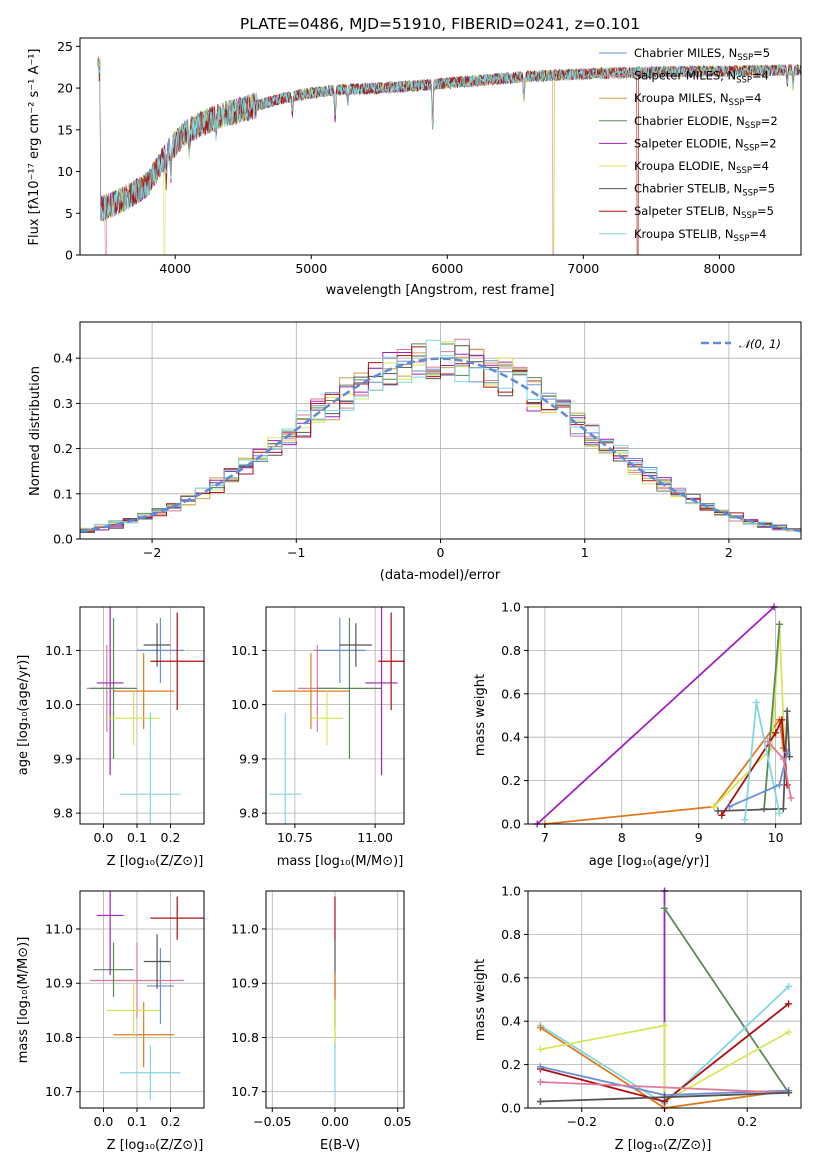 This screenshot has height=1170, width=819. I want to click on x-tick-label: 0.00, so click(335, 1121).